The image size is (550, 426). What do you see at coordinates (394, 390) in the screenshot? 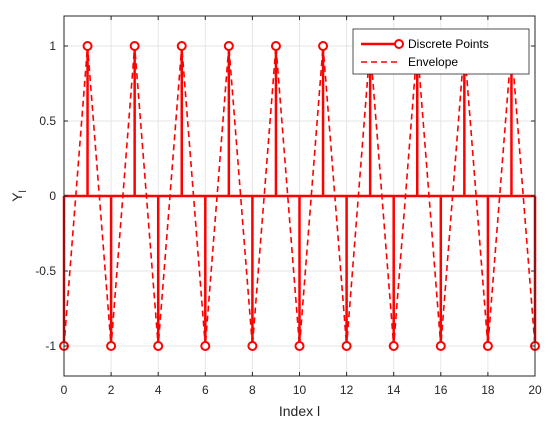
I see `x-tick-label: 14` at bounding box center [394, 390].